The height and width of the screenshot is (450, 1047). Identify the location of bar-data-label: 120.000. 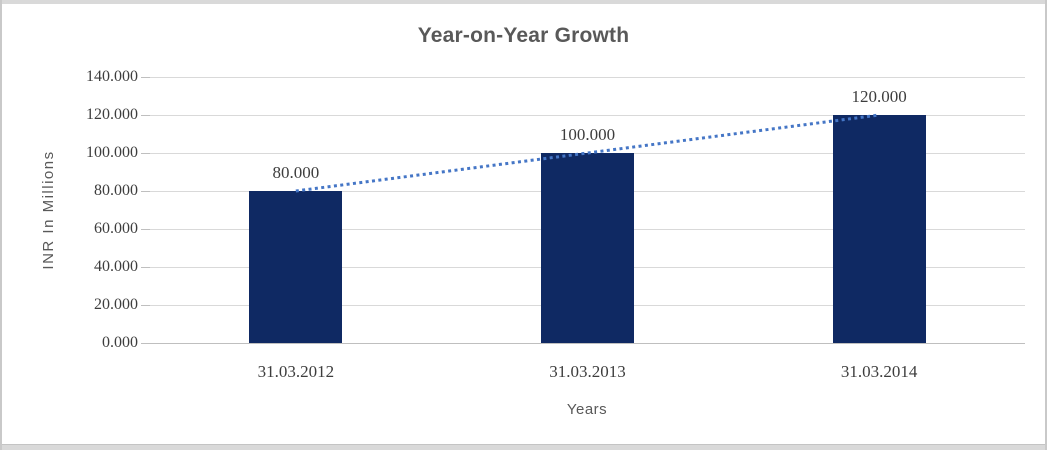
(879, 96).